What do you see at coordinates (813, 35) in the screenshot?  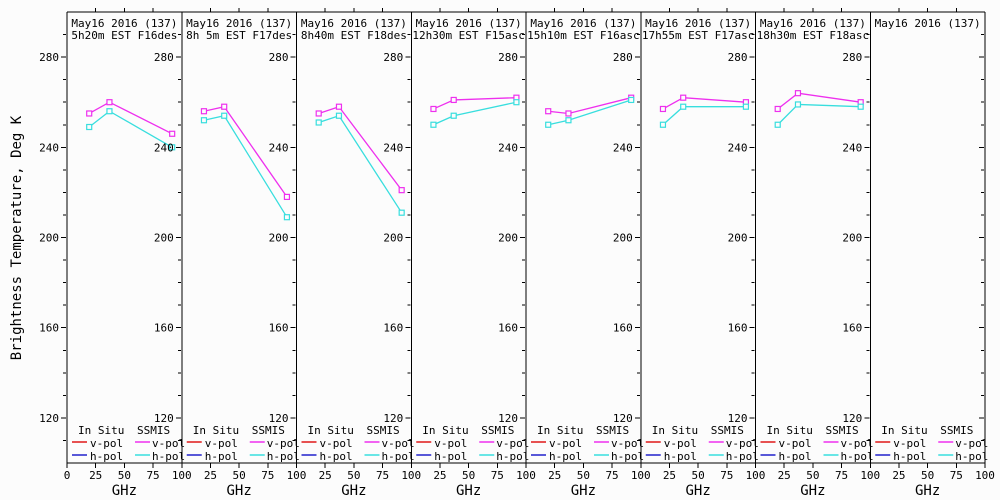 I see `panel-title-time-satellite: 18h30m EST F18asc` at bounding box center [813, 35].